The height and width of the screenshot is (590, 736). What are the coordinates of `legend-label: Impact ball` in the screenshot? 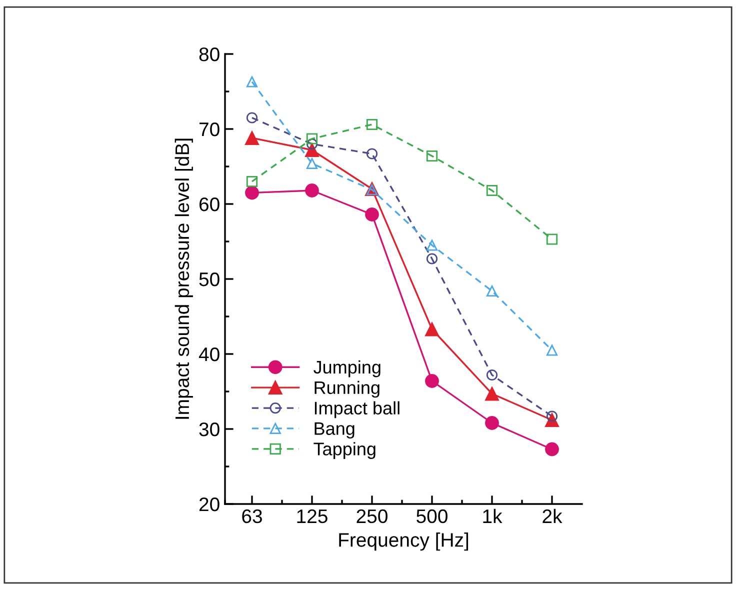 It's located at (357, 409).